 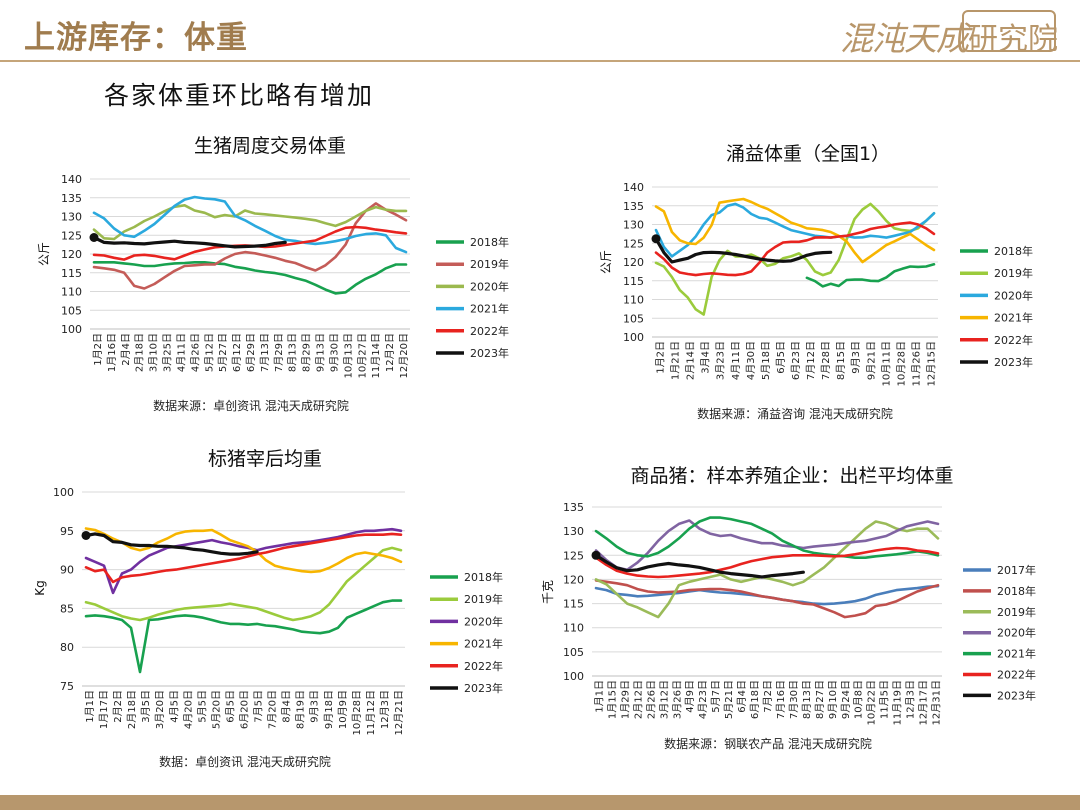 What do you see at coordinates (795, 413) in the screenshot?
I see `chart-source-note: 数据来源：涌益咨询 混沌天成研究院` at bounding box center [795, 413].